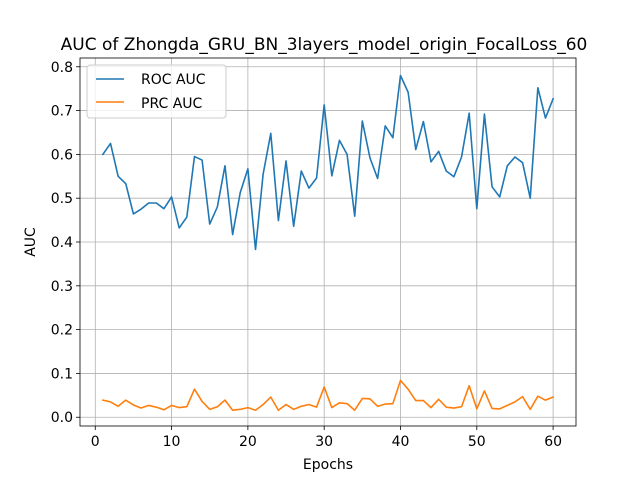 The height and width of the screenshot is (480, 640). Describe the element at coordinates (62, 155) in the screenshot. I see `y-tick-label: 0.6` at that location.